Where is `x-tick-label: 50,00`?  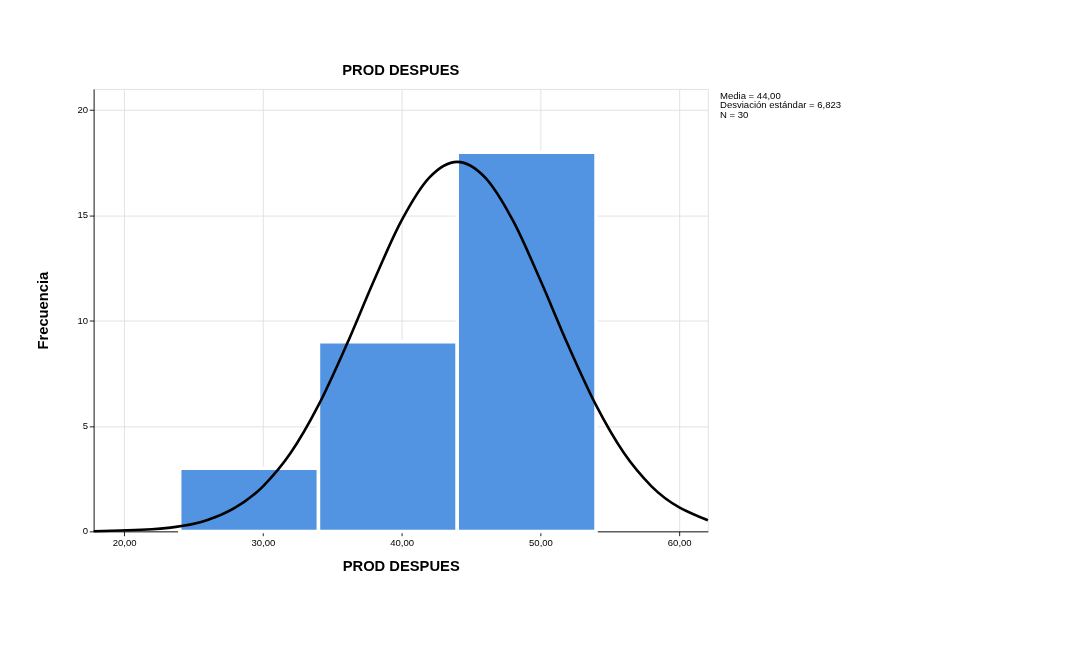 x-tick-label: 50,00 is located at coordinates (541, 542).